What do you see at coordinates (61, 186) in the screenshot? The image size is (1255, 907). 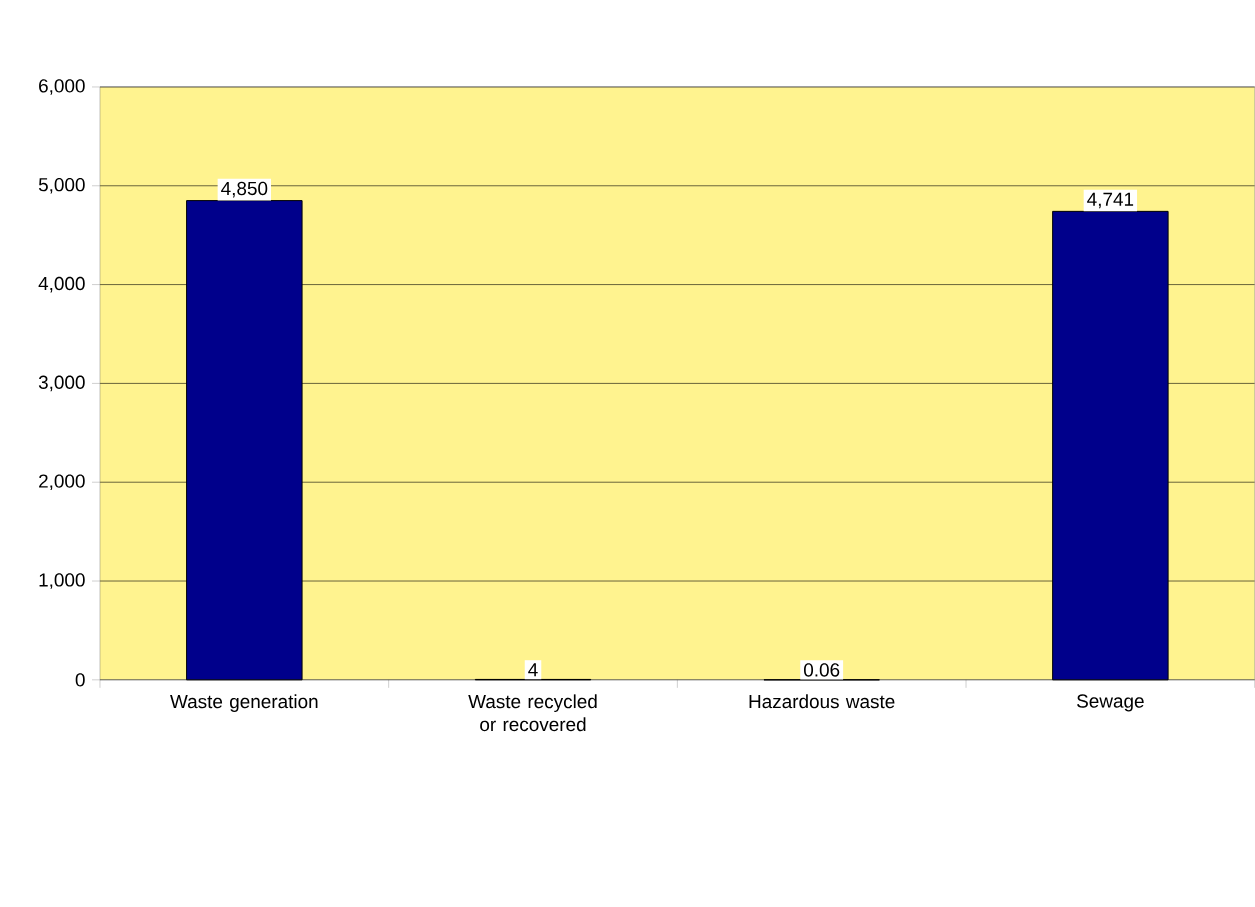 I see `y-tick-label: 5,000` at bounding box center [61, 186].